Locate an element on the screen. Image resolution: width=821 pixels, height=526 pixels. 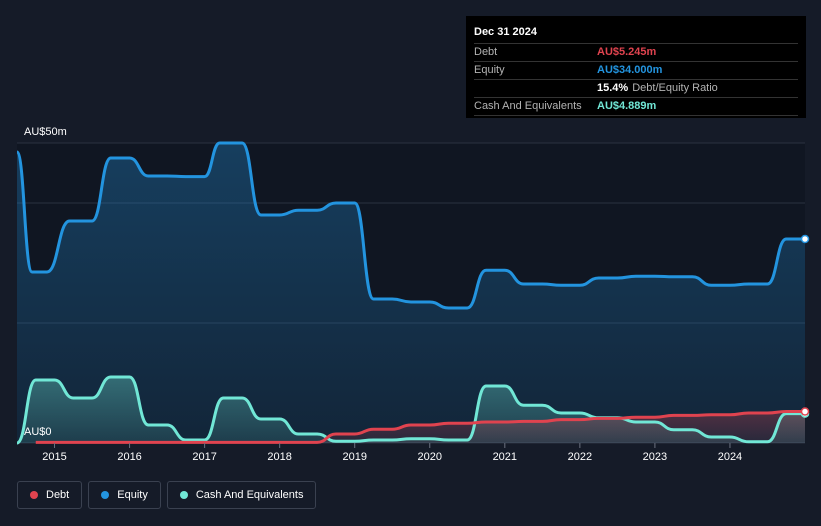
legend-item-cash: Cash And Equivalents is located at coordinates (241, 495).